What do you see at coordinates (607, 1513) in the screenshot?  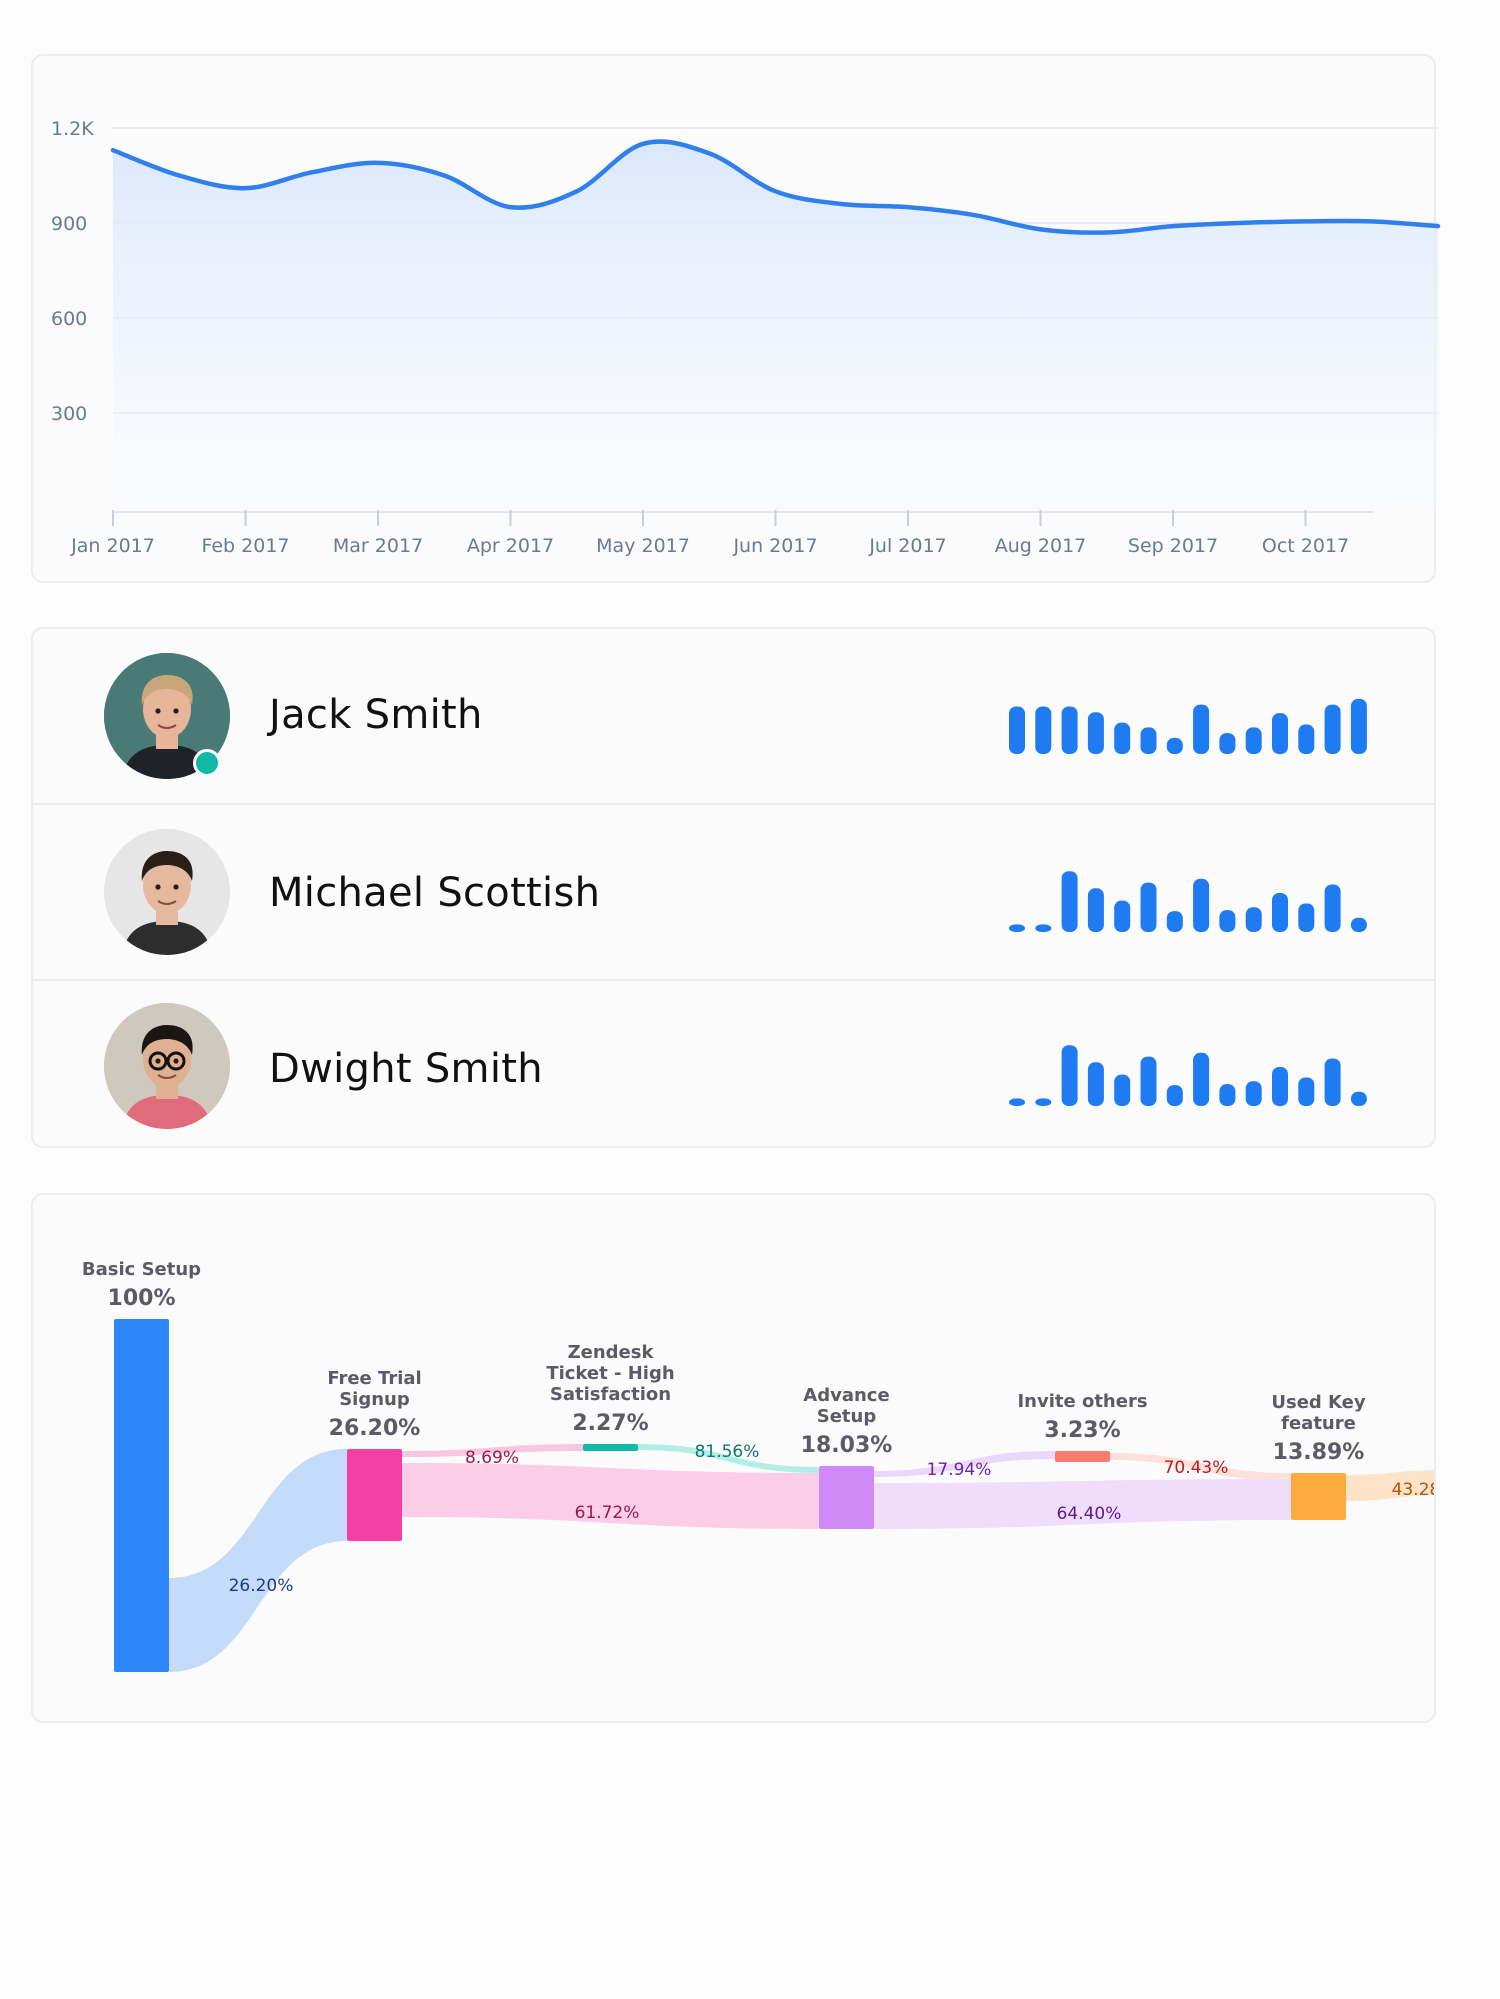 I see `flow-link-label: 61.72%` at bounding box center [607, 1513].